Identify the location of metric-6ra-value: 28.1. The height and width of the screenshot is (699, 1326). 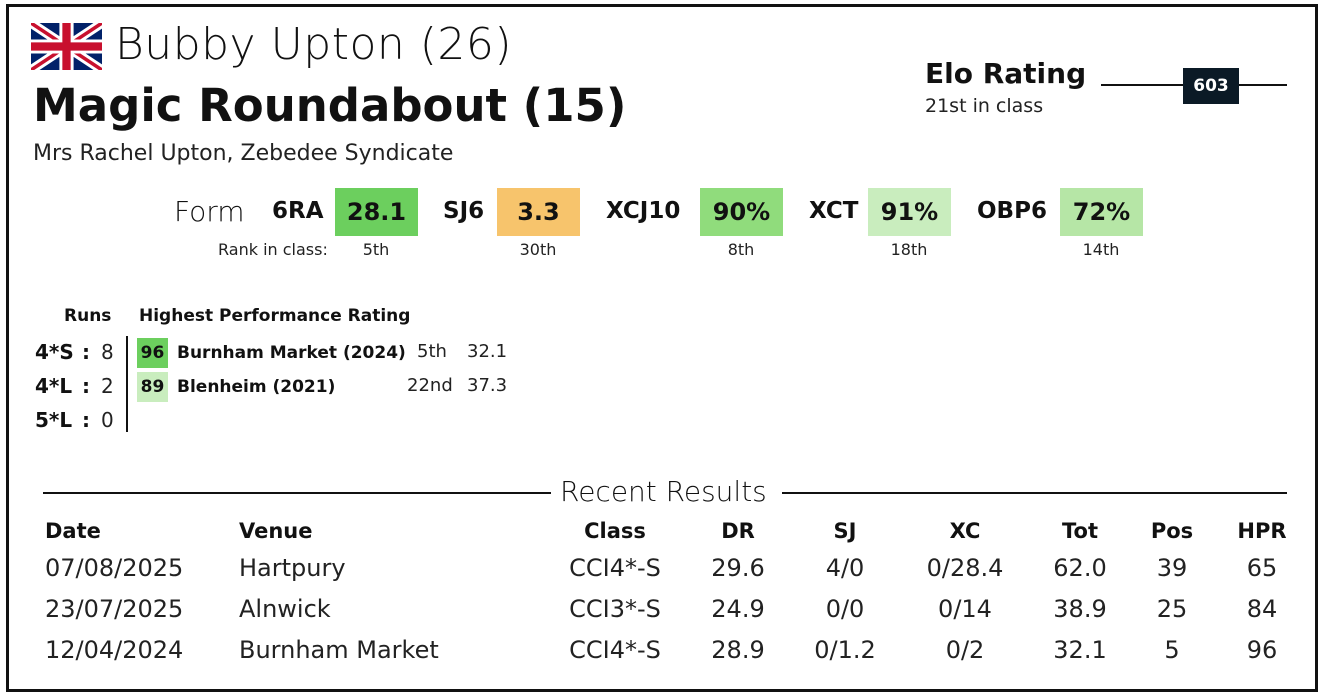
(376, 212).